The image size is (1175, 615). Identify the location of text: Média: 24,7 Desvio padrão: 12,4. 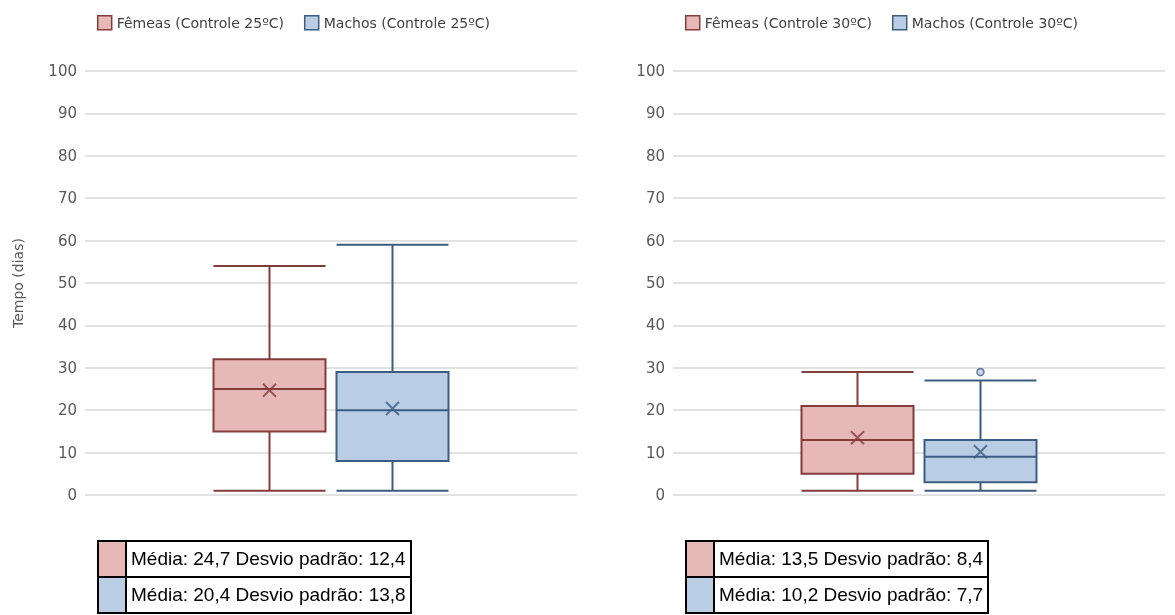
(268, 559).